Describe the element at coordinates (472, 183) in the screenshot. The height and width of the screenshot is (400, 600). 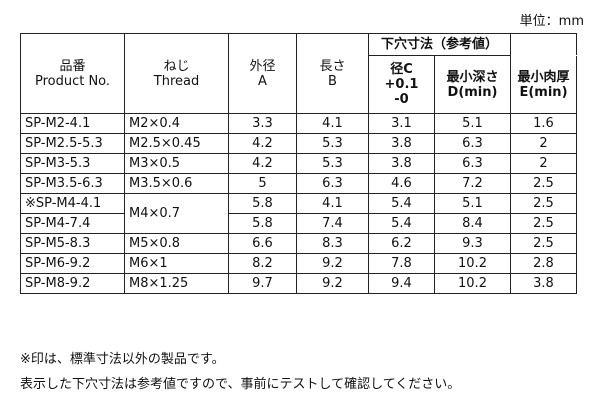
I see `cell-d: 7.2` at that location.